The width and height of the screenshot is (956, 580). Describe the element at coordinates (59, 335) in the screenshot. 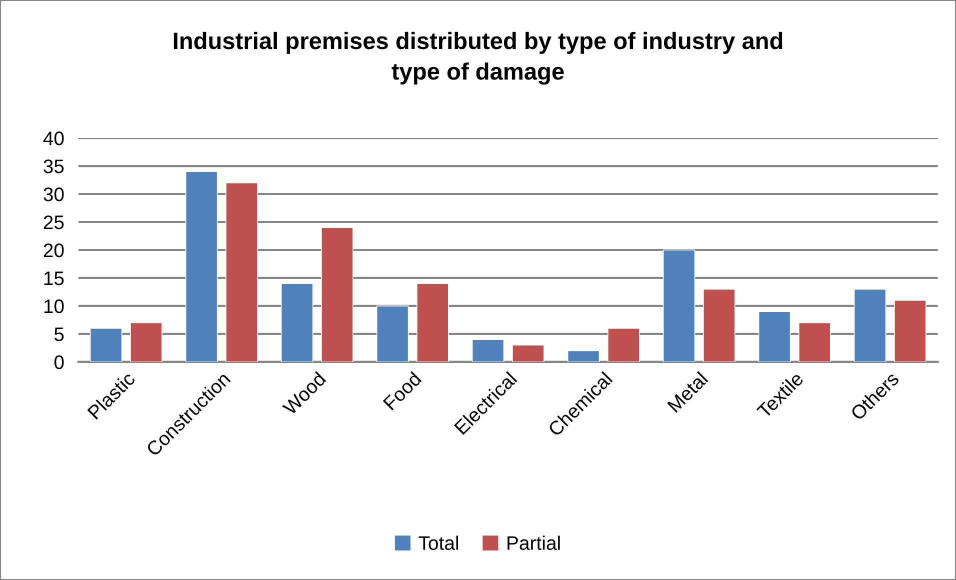

I see `y-tick-label: 5` at that location.